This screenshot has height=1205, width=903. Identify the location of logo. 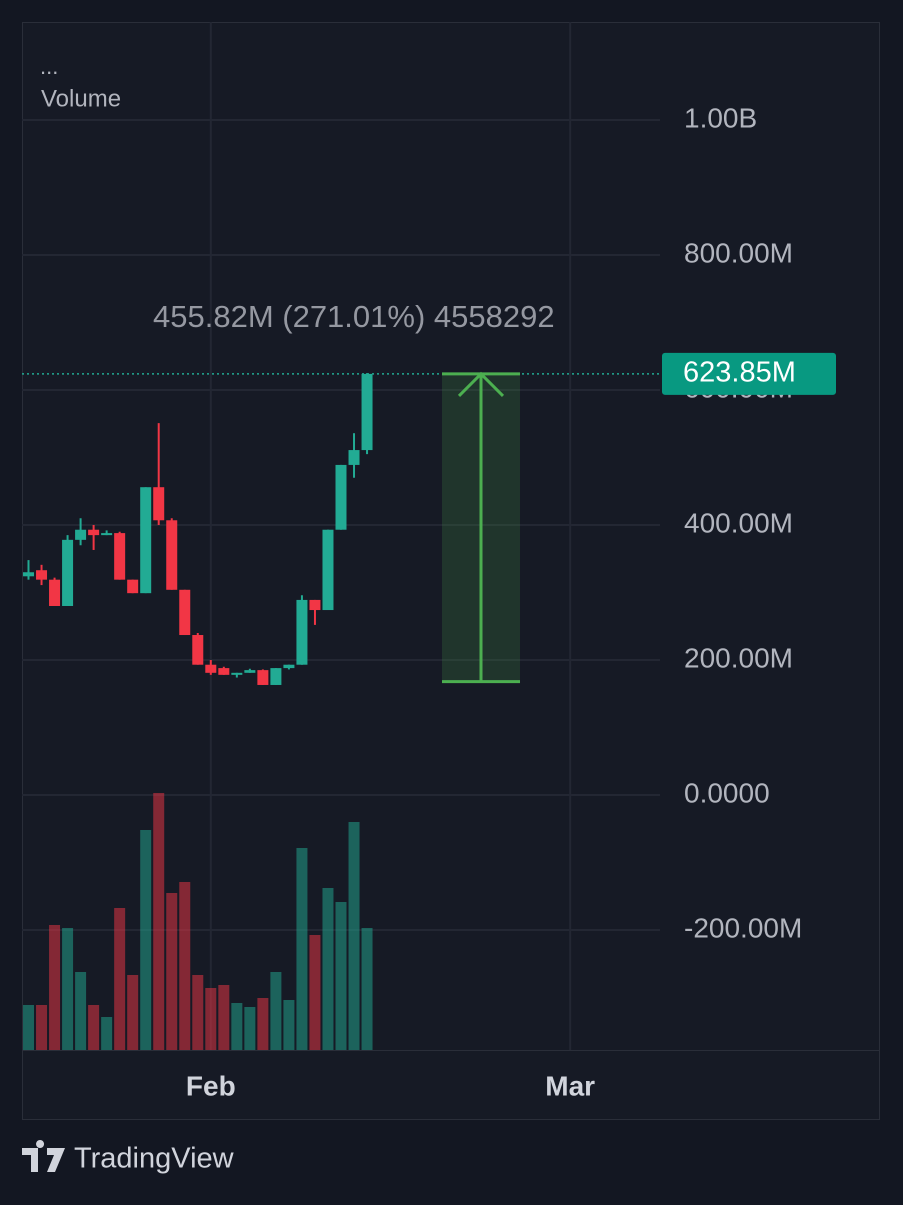
(43, 1156).